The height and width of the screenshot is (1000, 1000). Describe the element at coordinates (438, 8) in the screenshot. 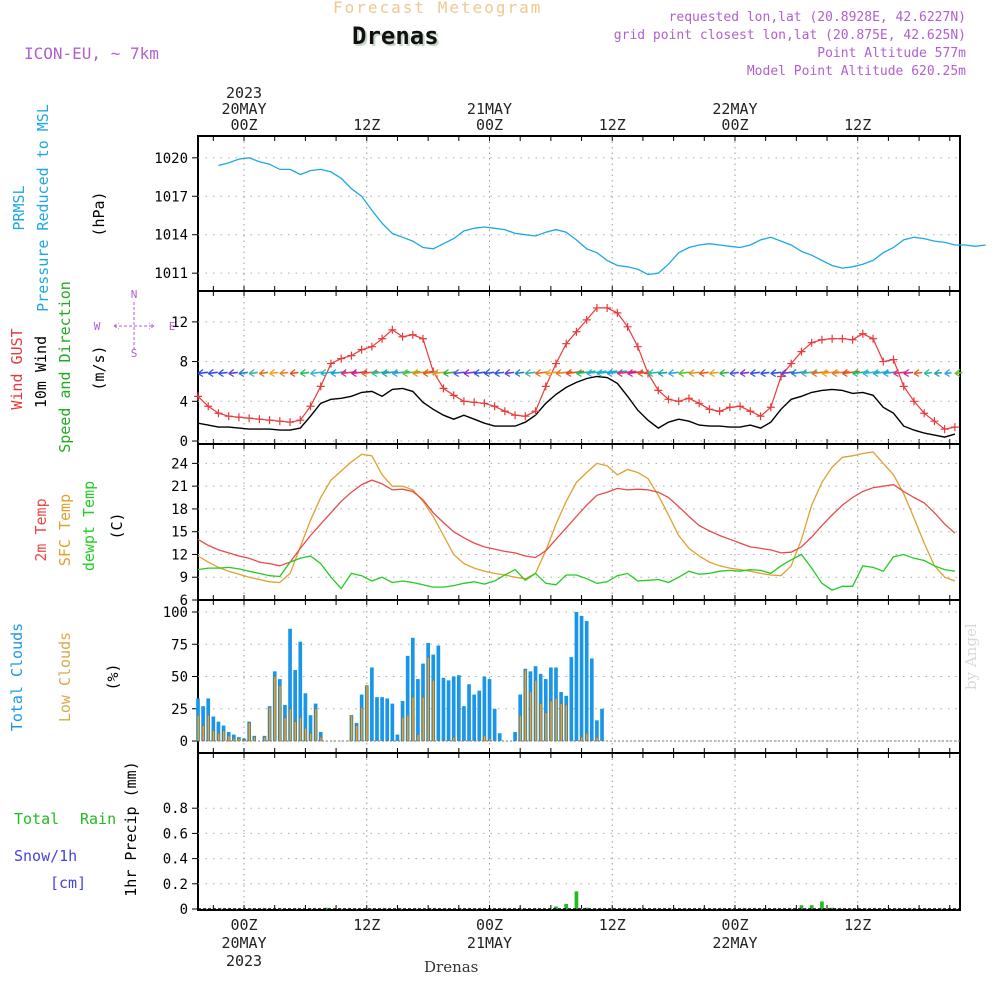

I see `chart-subtitle: Forecast Meteogram` at that location.